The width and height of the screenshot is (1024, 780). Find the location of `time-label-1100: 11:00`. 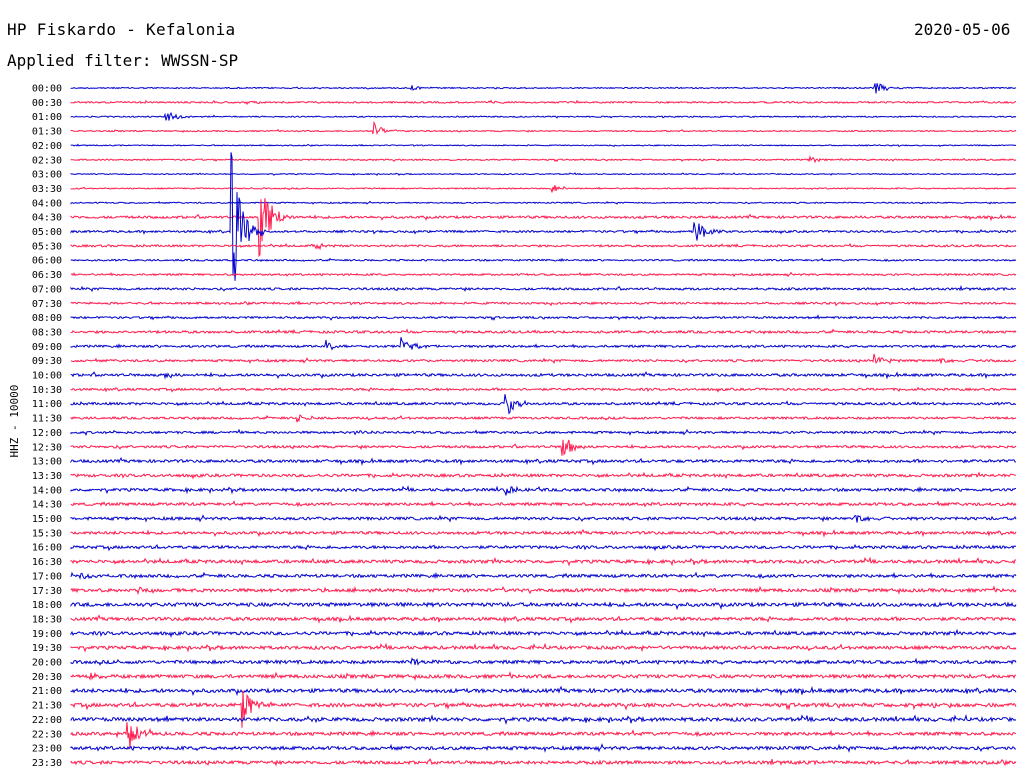

time-label-1100: 11:00 is located at coordinates (47, 404).